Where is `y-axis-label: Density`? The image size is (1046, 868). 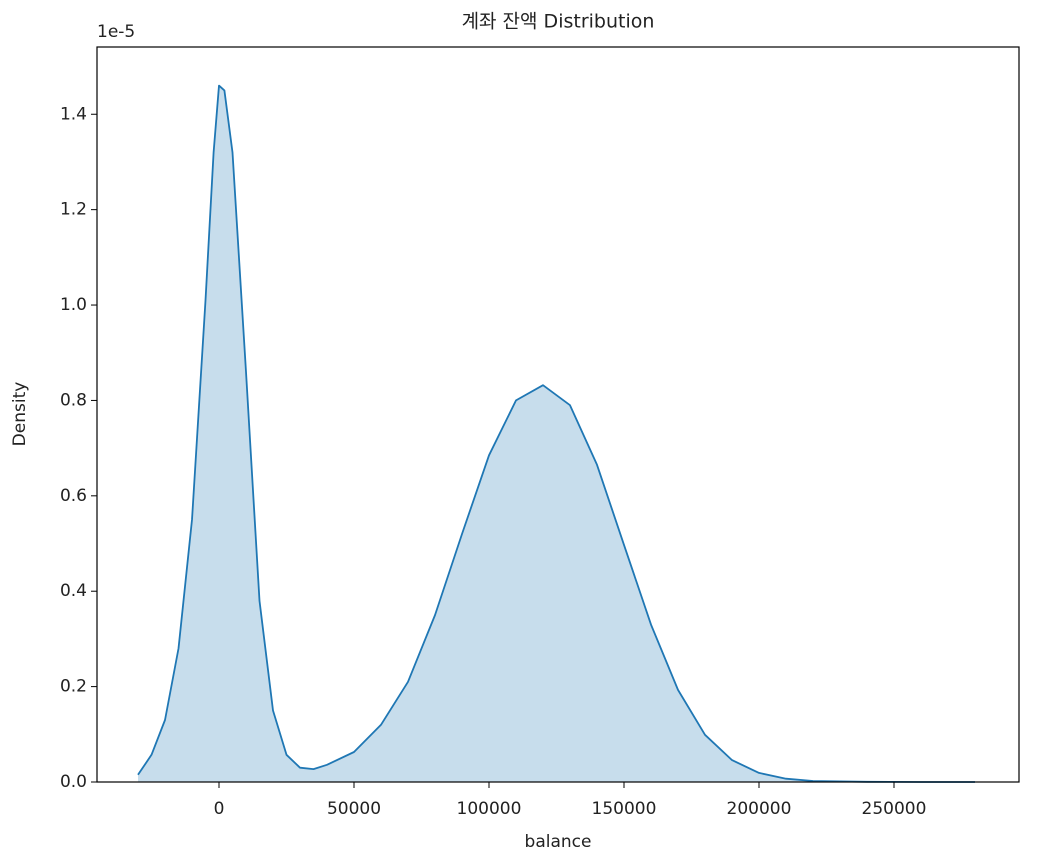
y-axis-label: Density is located at coordinates (20, 414).